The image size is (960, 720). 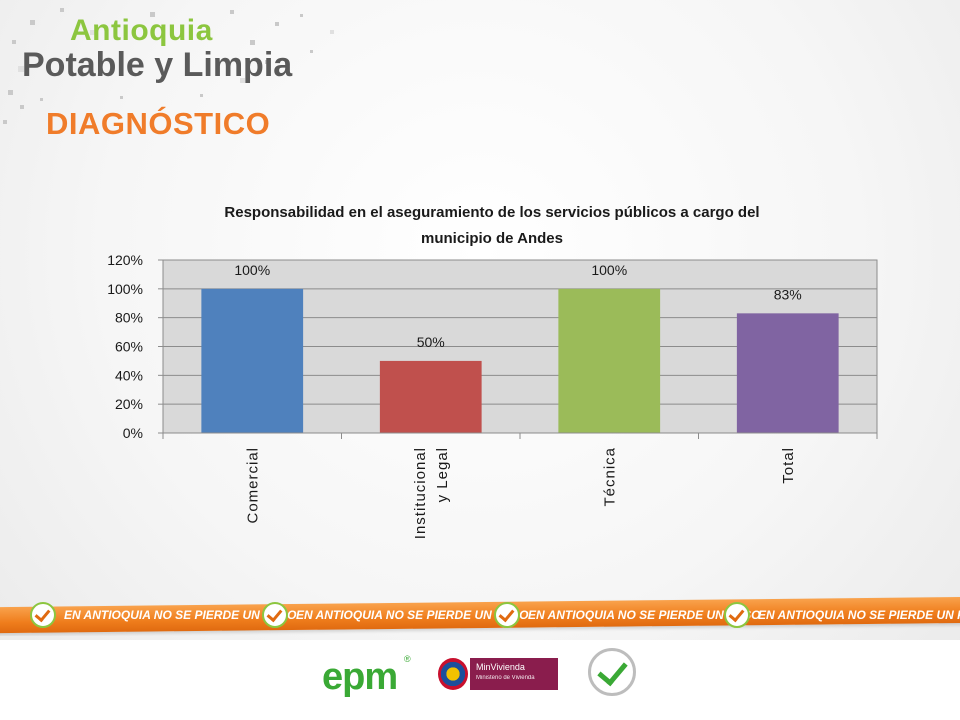 What do you see at coordinates (133, 433) in the screenshot?
I see `y-tick-label: 0%` at bounding box center [133, 433].